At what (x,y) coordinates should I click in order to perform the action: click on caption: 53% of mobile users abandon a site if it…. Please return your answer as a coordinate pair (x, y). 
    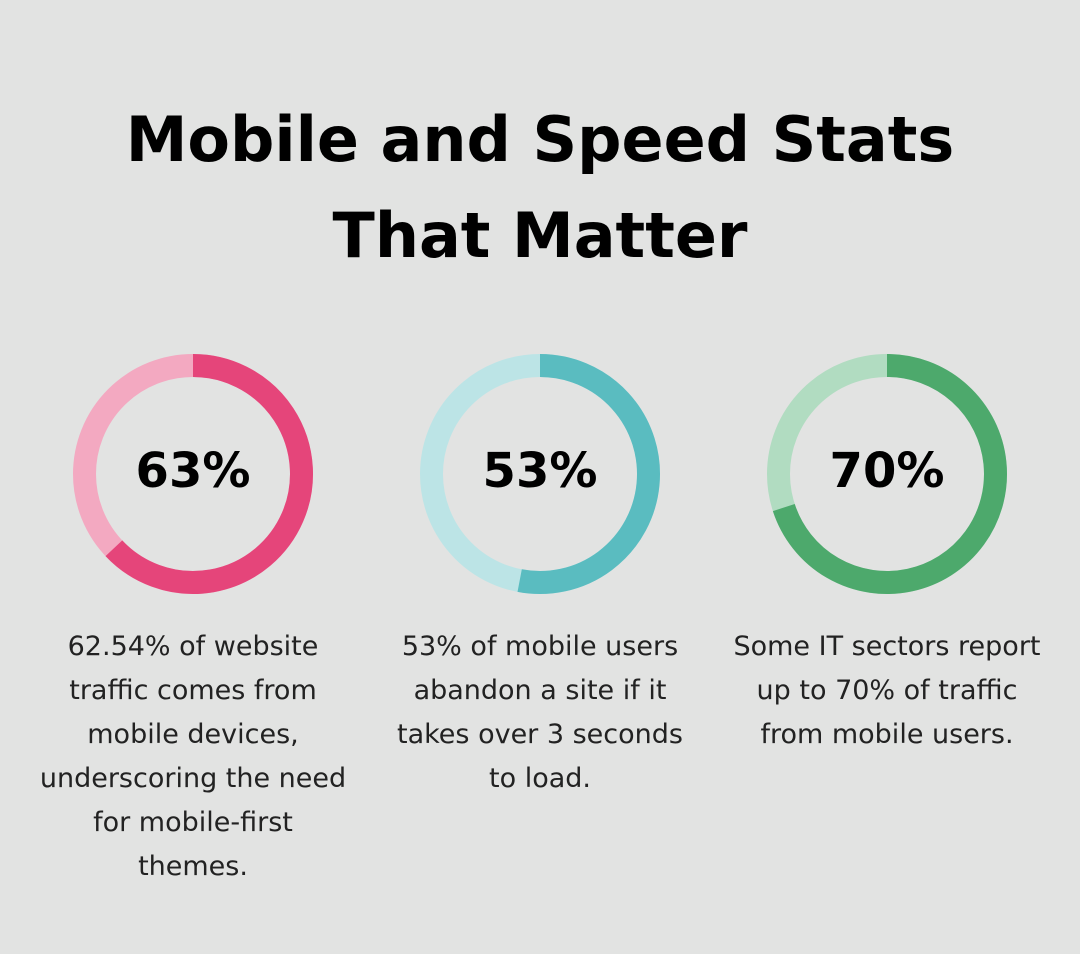
    Looking at the image, I should click on (540, 712).